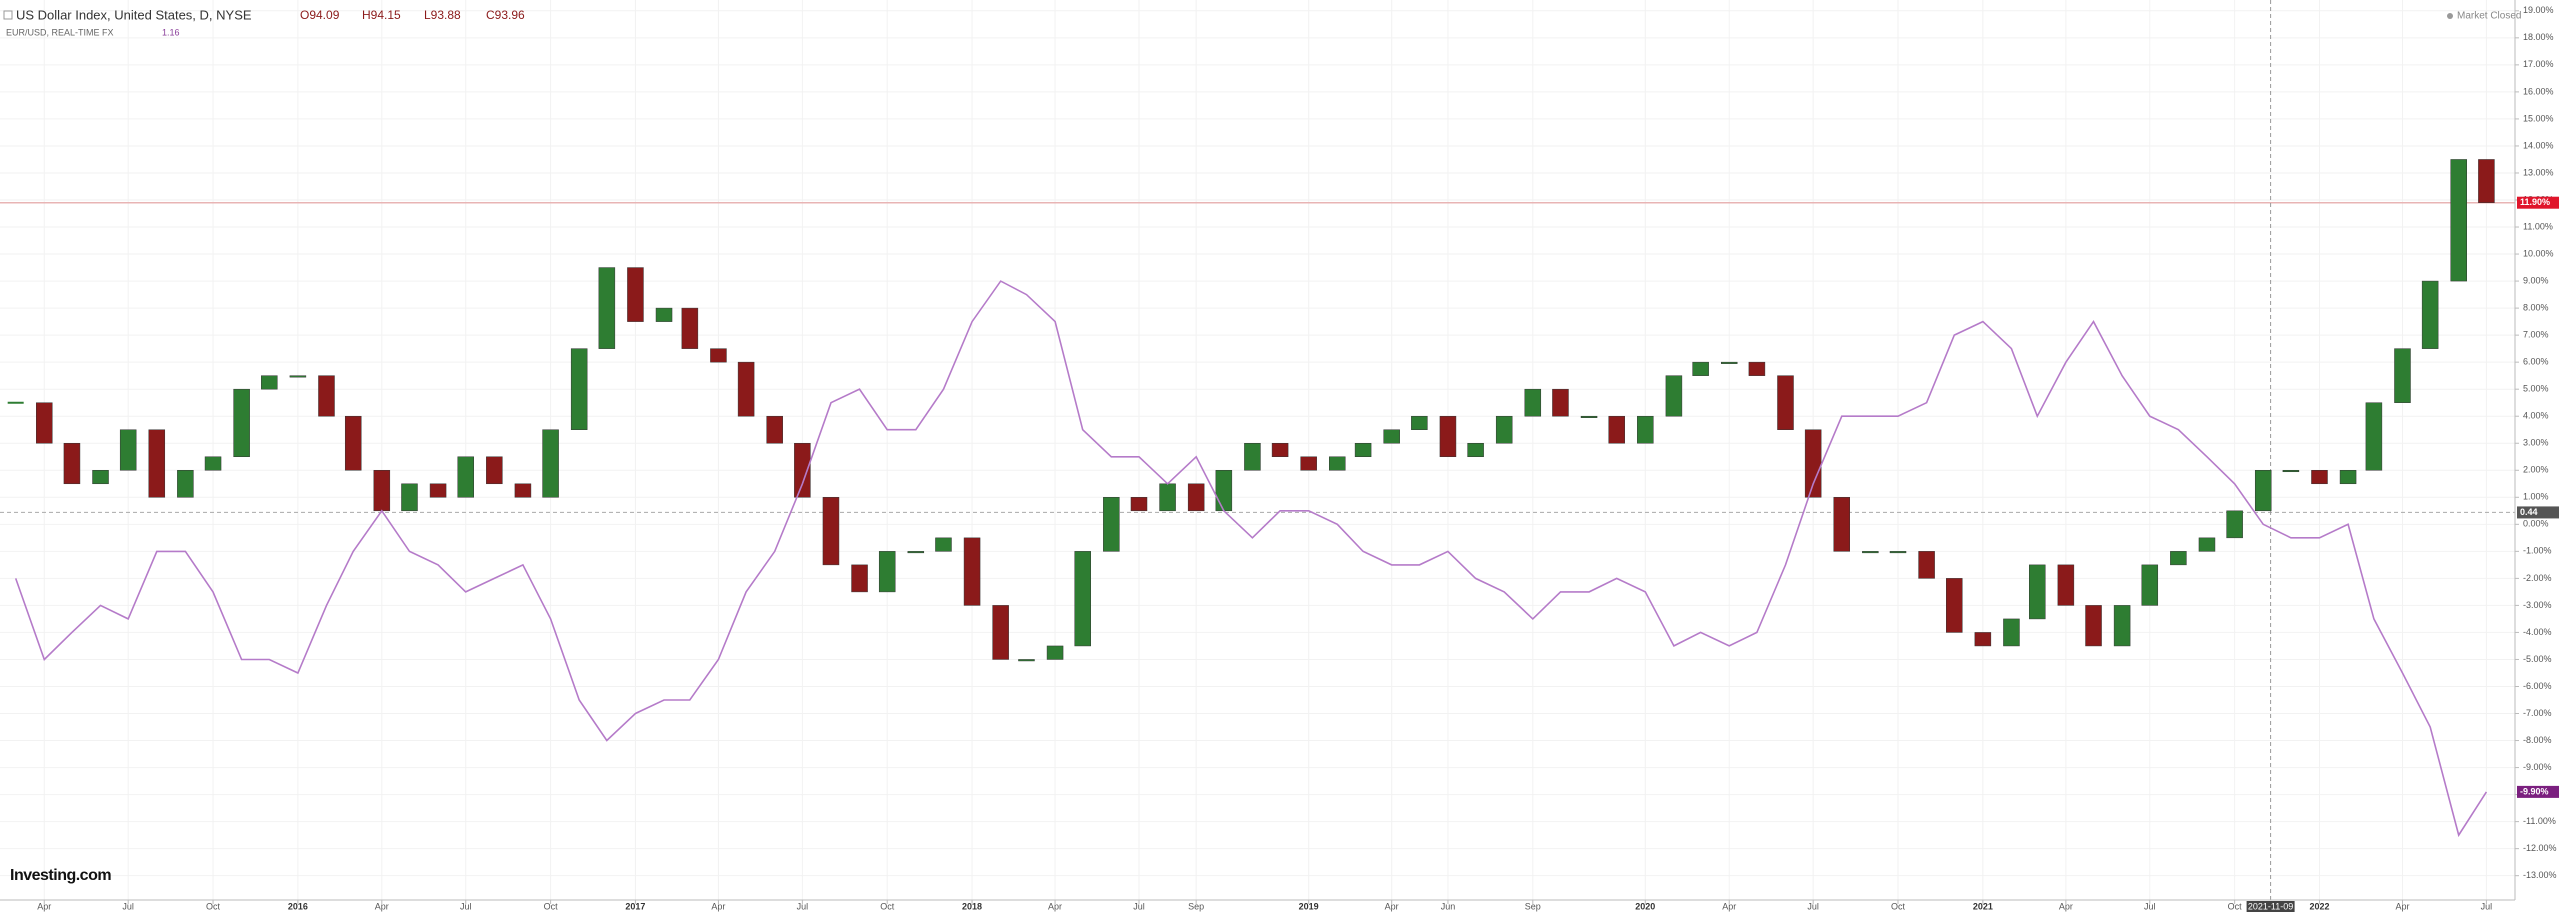 The height and width of the screenshot is (917, 2560). What do you see at coordinates (1898, 906) in the screenshot?
I see `x-tick-label: Oct` at bounding box center [1898, 906].